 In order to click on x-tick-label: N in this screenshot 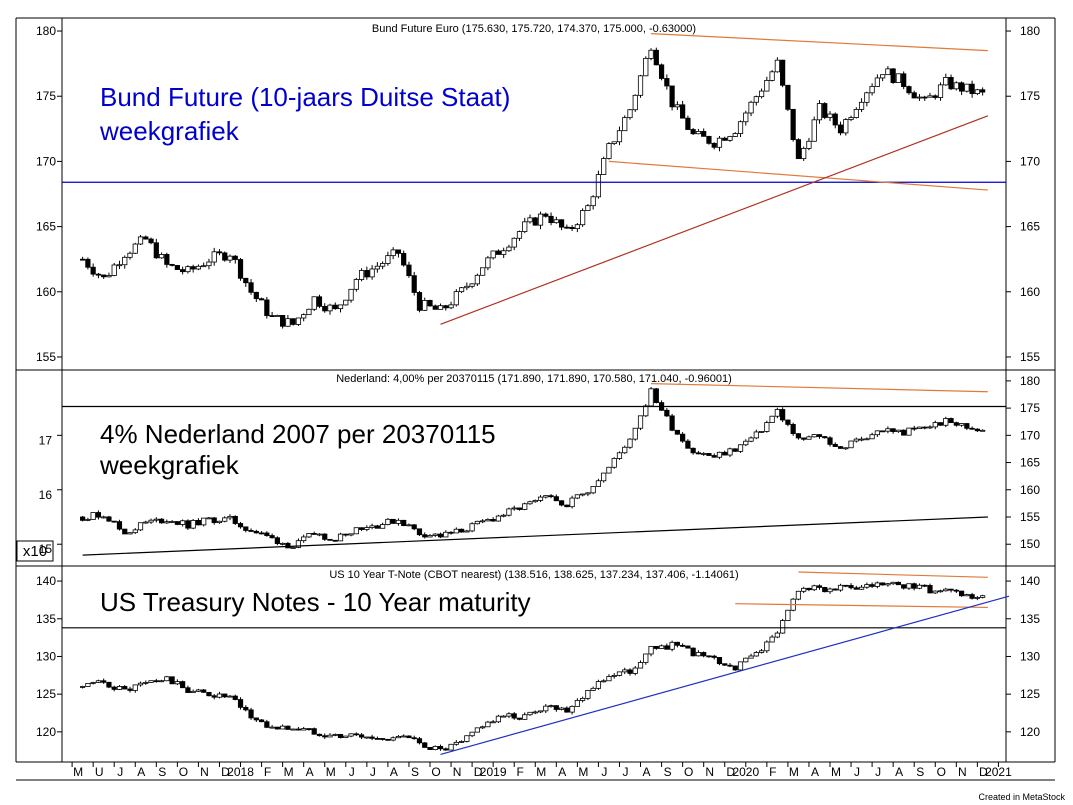, I will do `click(962, 772)`.